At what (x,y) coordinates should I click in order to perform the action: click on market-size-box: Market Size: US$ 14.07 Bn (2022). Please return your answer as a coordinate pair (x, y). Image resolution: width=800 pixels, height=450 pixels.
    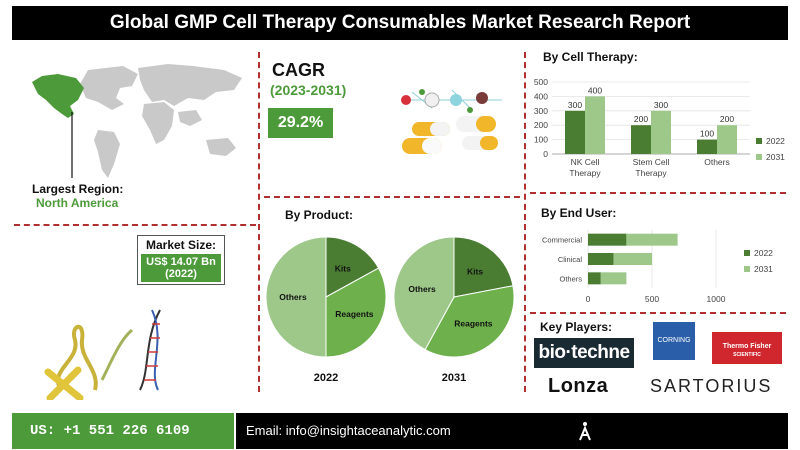
    Looking at the image, I should click on (181, 260).